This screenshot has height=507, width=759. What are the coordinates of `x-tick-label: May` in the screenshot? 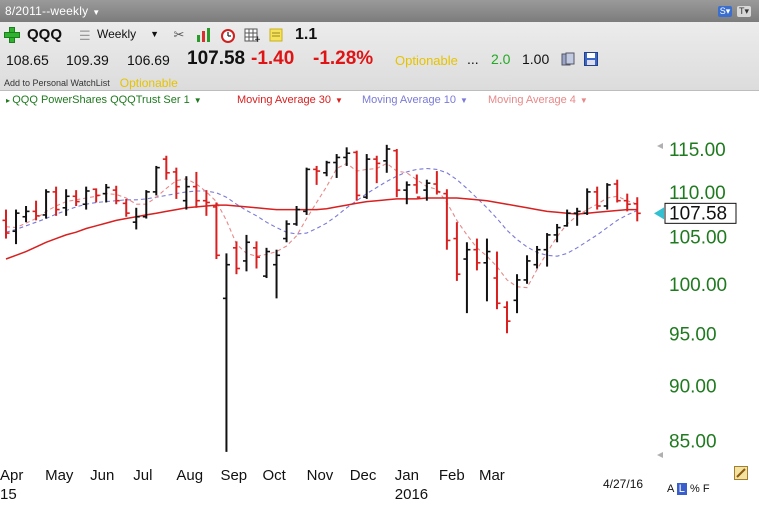 It's located at (59, 475).